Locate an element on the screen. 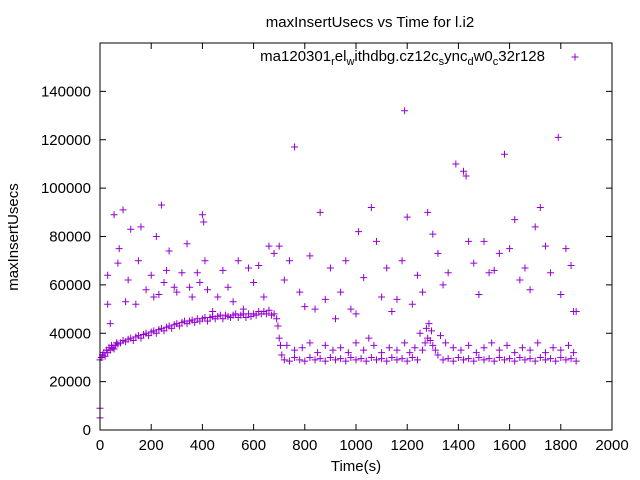 The width and height of the screenshot is (640, 480). y-tick-label: 140000 is located at coordinates (66, 91).